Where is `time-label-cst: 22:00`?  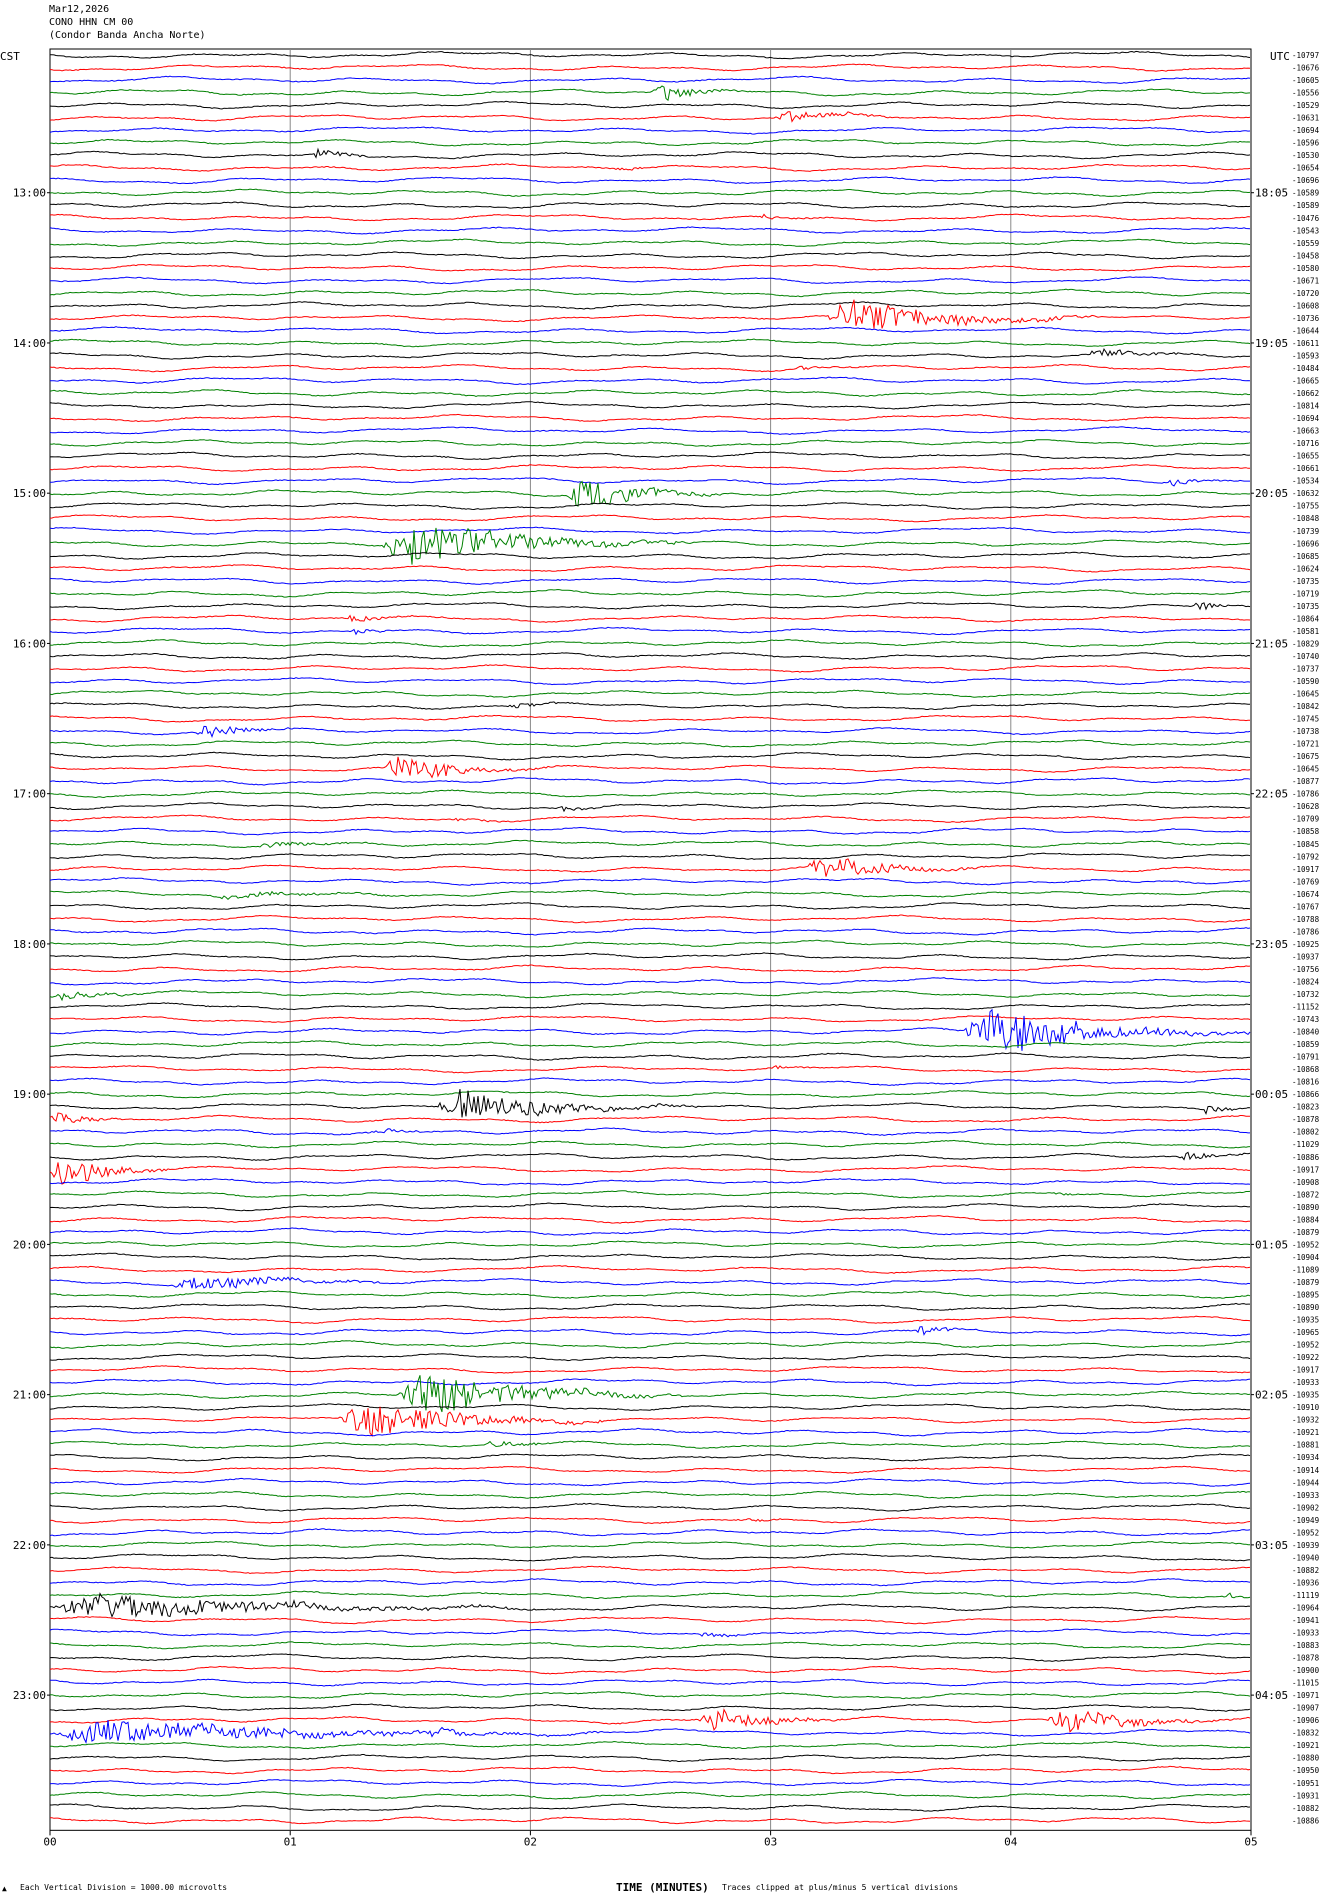
time-label-cst: 22:00 is located at coordinates (29, 1545).